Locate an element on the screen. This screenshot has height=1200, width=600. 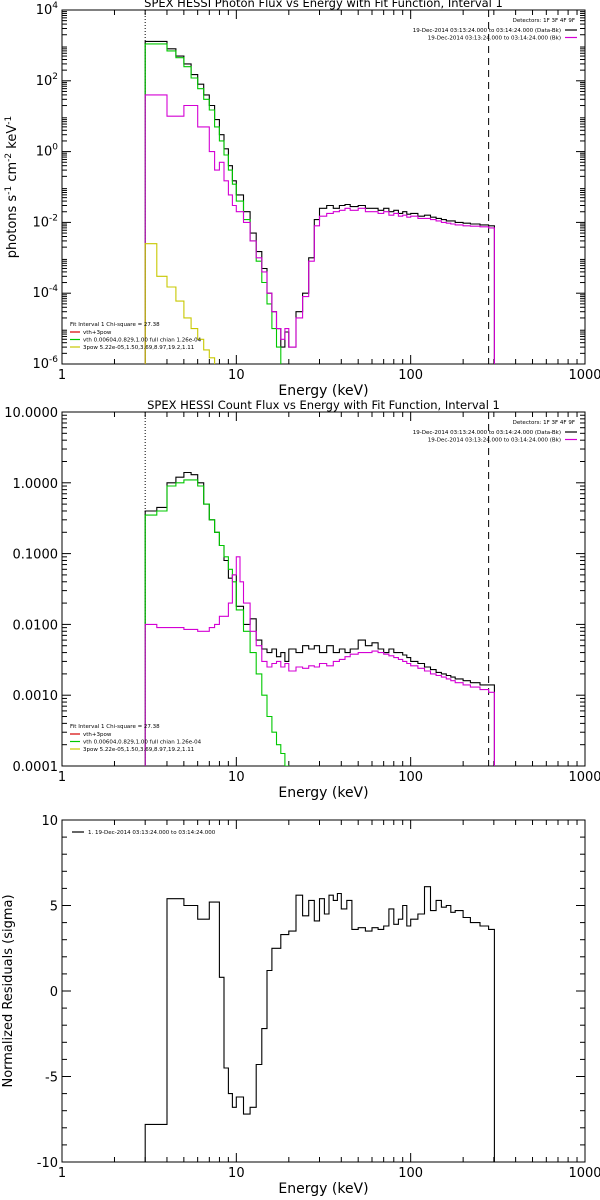
y-tick-label: 10⁻² is located at coordinates (45, 221).